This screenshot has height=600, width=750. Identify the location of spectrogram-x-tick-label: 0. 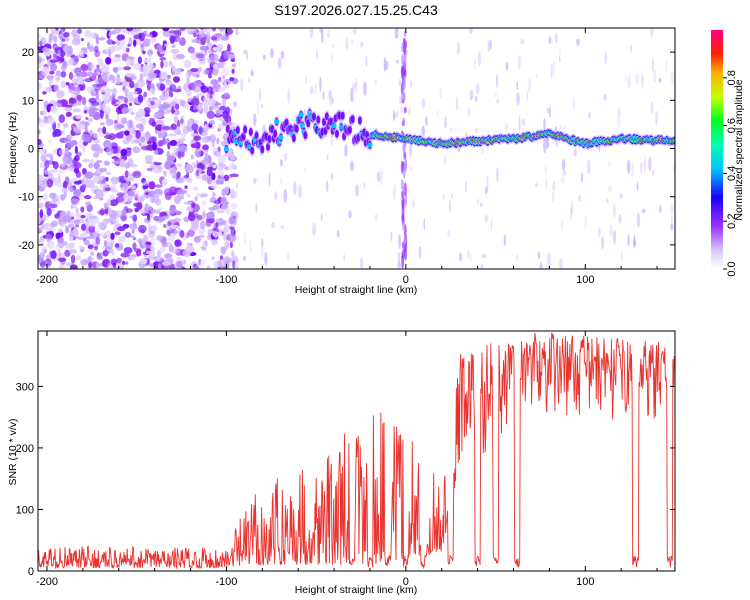
(406, 280).